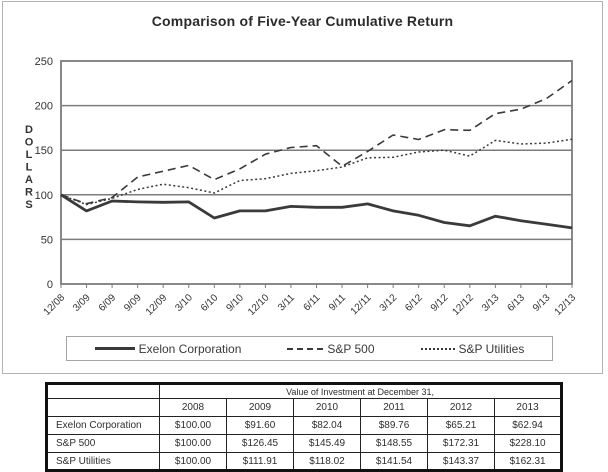 The image size is (608, 472). I want to click on value-cell: $91.60, so click(260, 425).